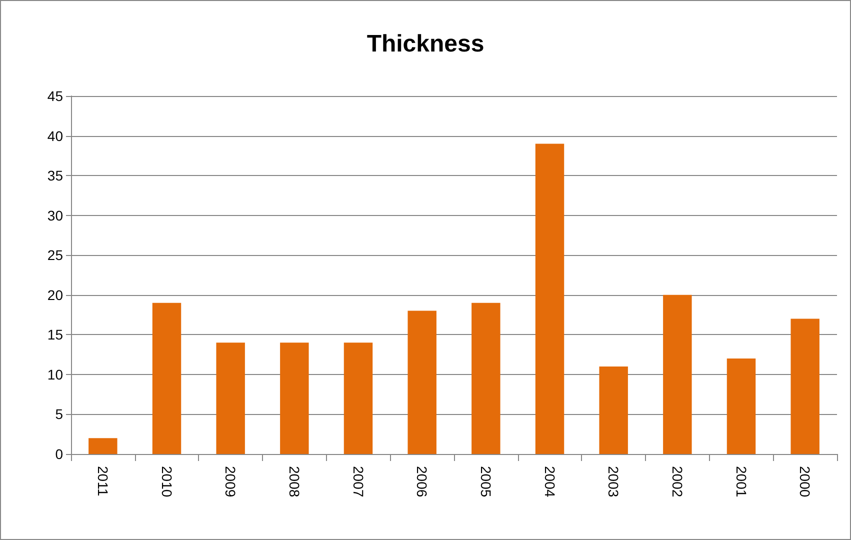 Image resolution: width=851 pixels, height=540 pixels. Describe the element at coordinates (230, 482) in the screenshot. I see `x-tick-label: 2009` at that location.